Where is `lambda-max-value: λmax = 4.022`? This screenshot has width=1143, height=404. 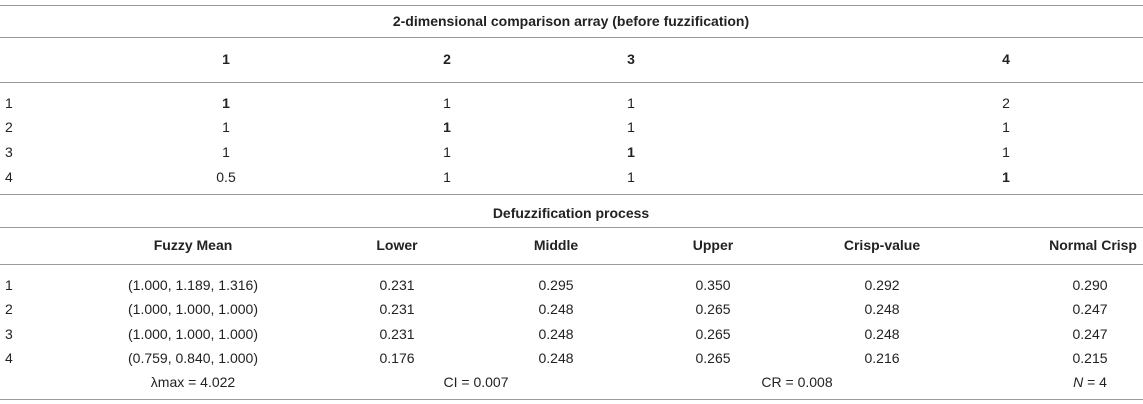
lambda-max-value: λmax = 4.022 is located at coordinates (193, 382).